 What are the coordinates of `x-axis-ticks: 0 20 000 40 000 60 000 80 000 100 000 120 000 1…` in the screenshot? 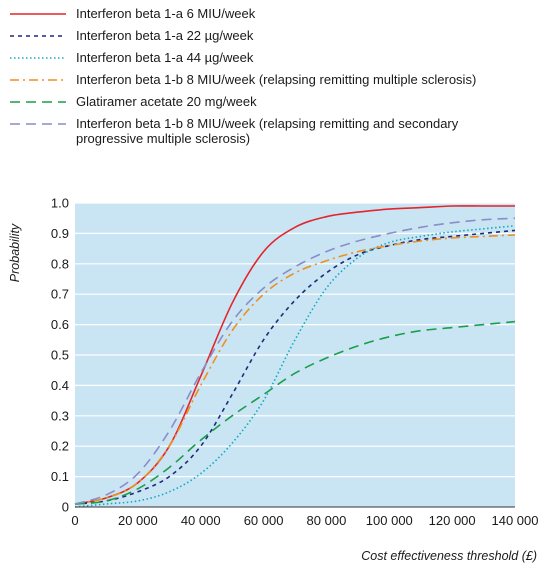 It's located at (304, 520).